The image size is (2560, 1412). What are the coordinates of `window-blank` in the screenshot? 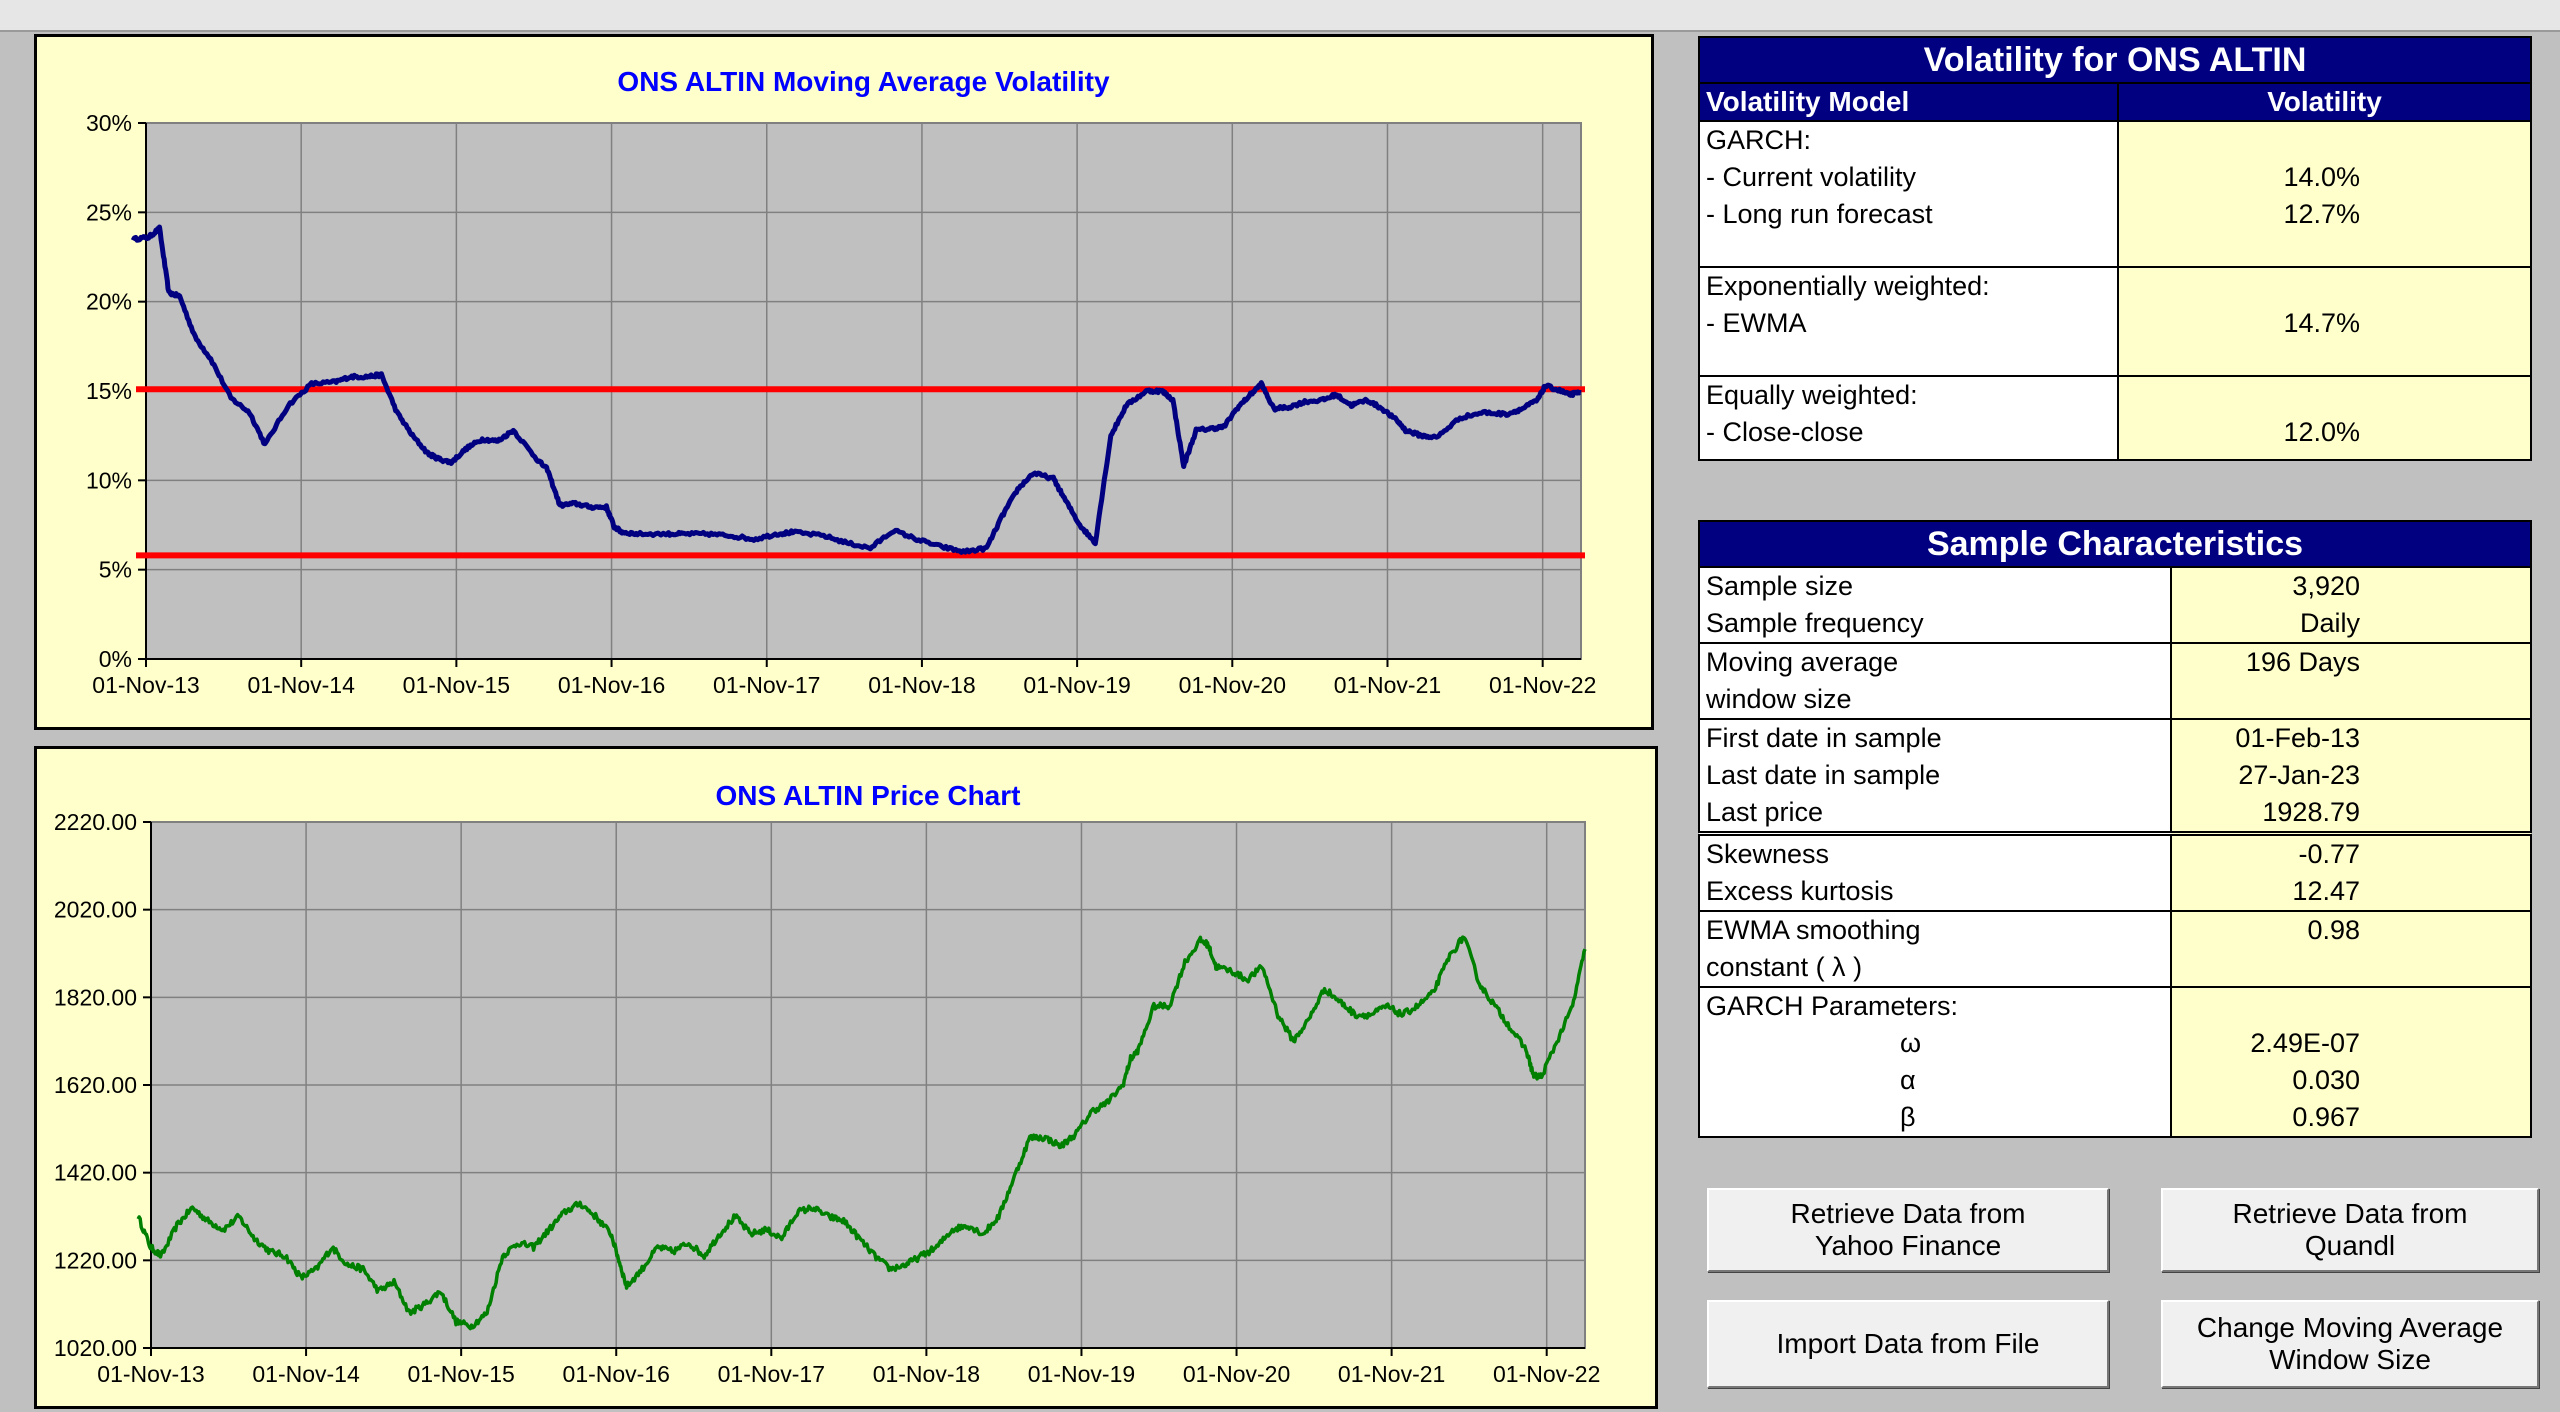 It's located at (2351, 700).